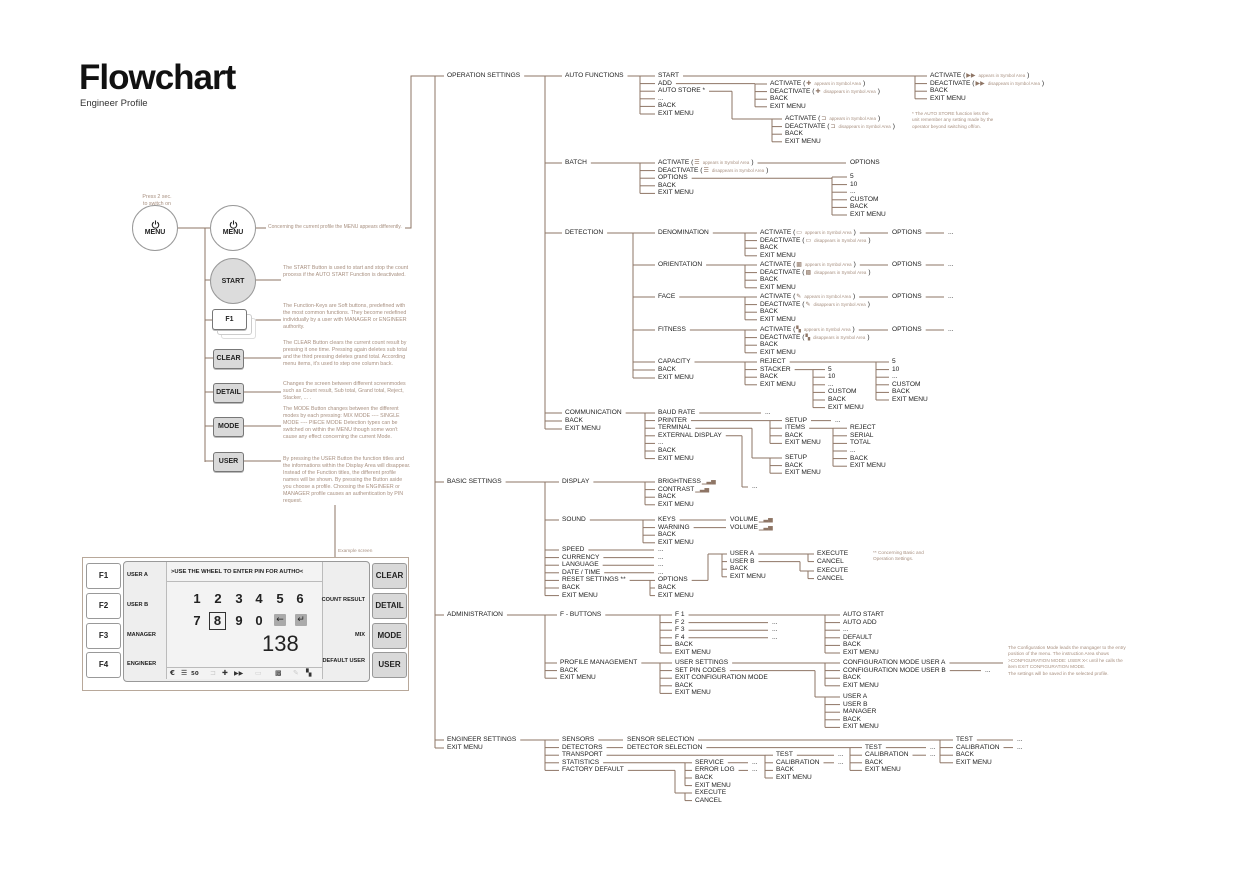  Describe the element at coordinates (700, 670) in the screenshot. I see `menu-item-profile: SET PIN CODES` at that location.